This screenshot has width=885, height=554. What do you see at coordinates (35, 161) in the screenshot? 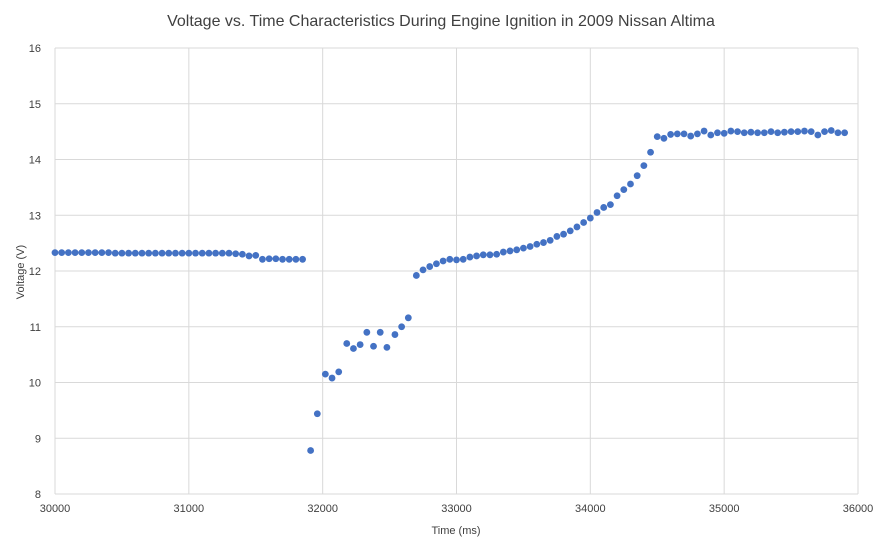
I see `y-tick-label: 14` at bounding box center [35, 161].